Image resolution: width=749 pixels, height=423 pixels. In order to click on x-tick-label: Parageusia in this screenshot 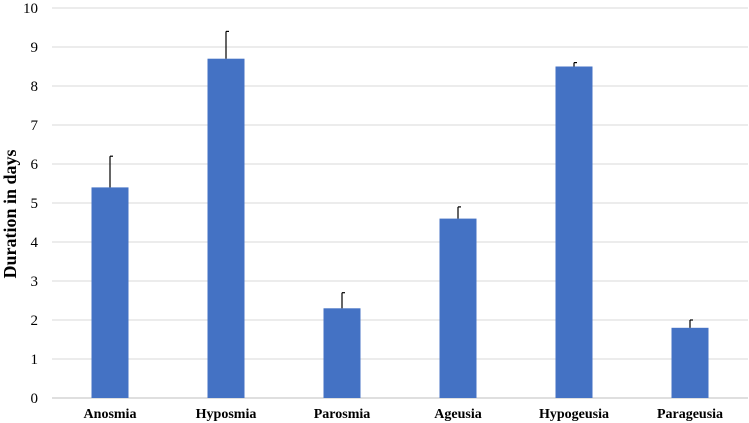, I will do `click(690, 414)`.